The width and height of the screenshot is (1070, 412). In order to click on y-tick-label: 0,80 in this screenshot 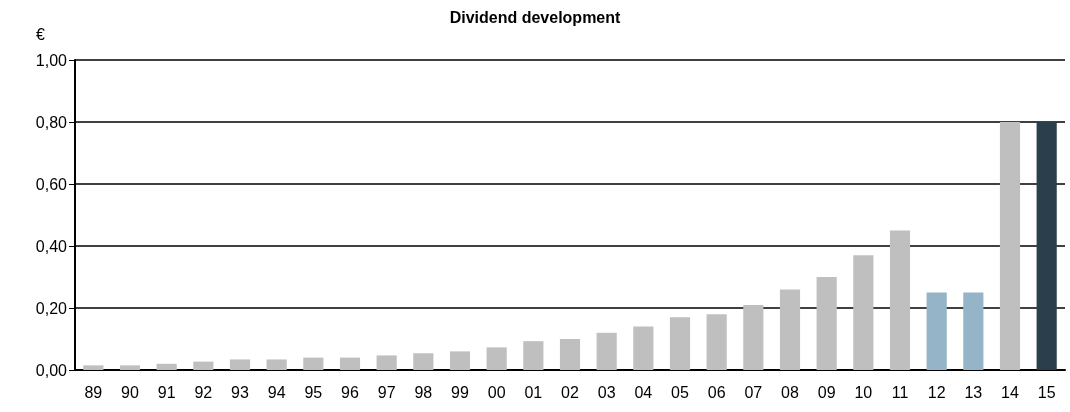, I will do `click(51, 122)`.